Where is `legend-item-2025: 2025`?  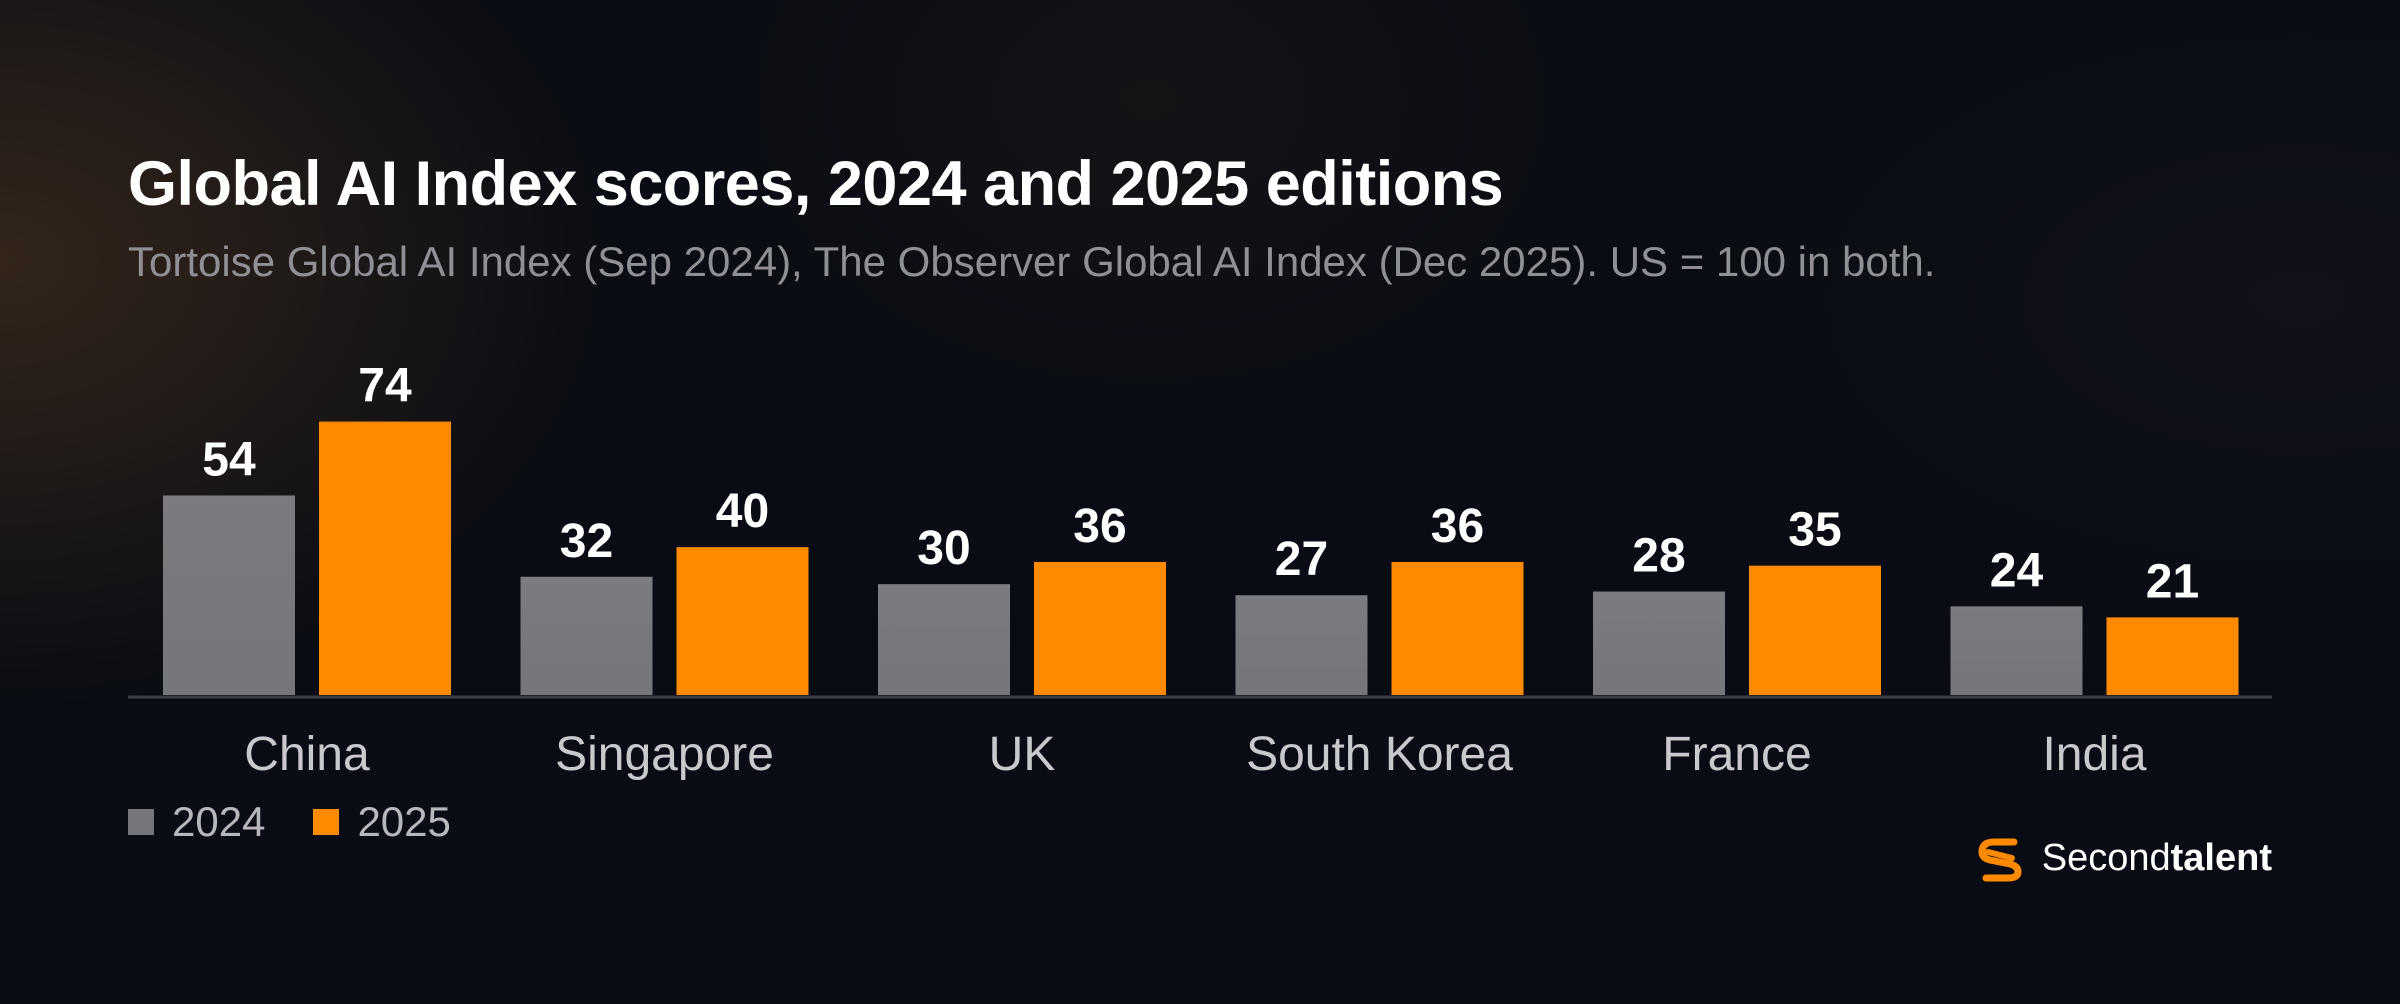
legend-item-2025: 2025 is located at coordinates (382, 822).